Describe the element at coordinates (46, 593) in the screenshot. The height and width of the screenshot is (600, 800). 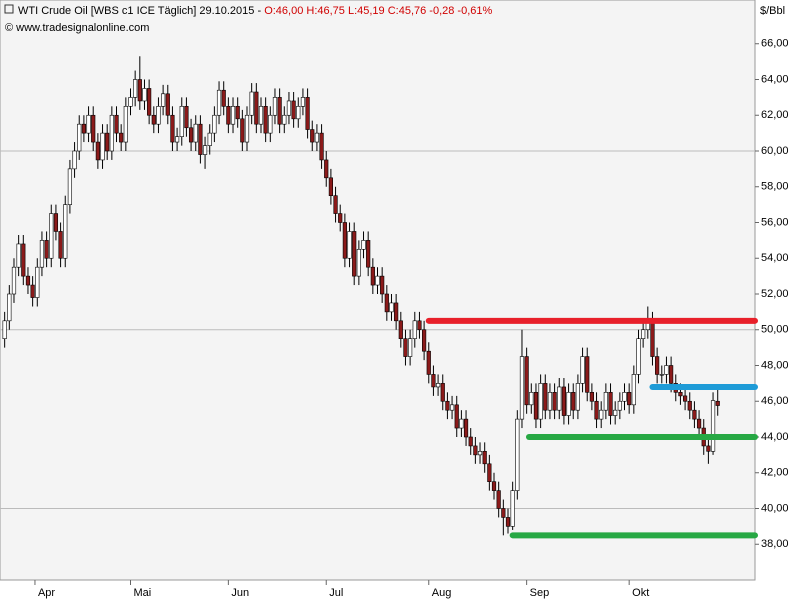
I see `x-tick-label: Apr` at that location.